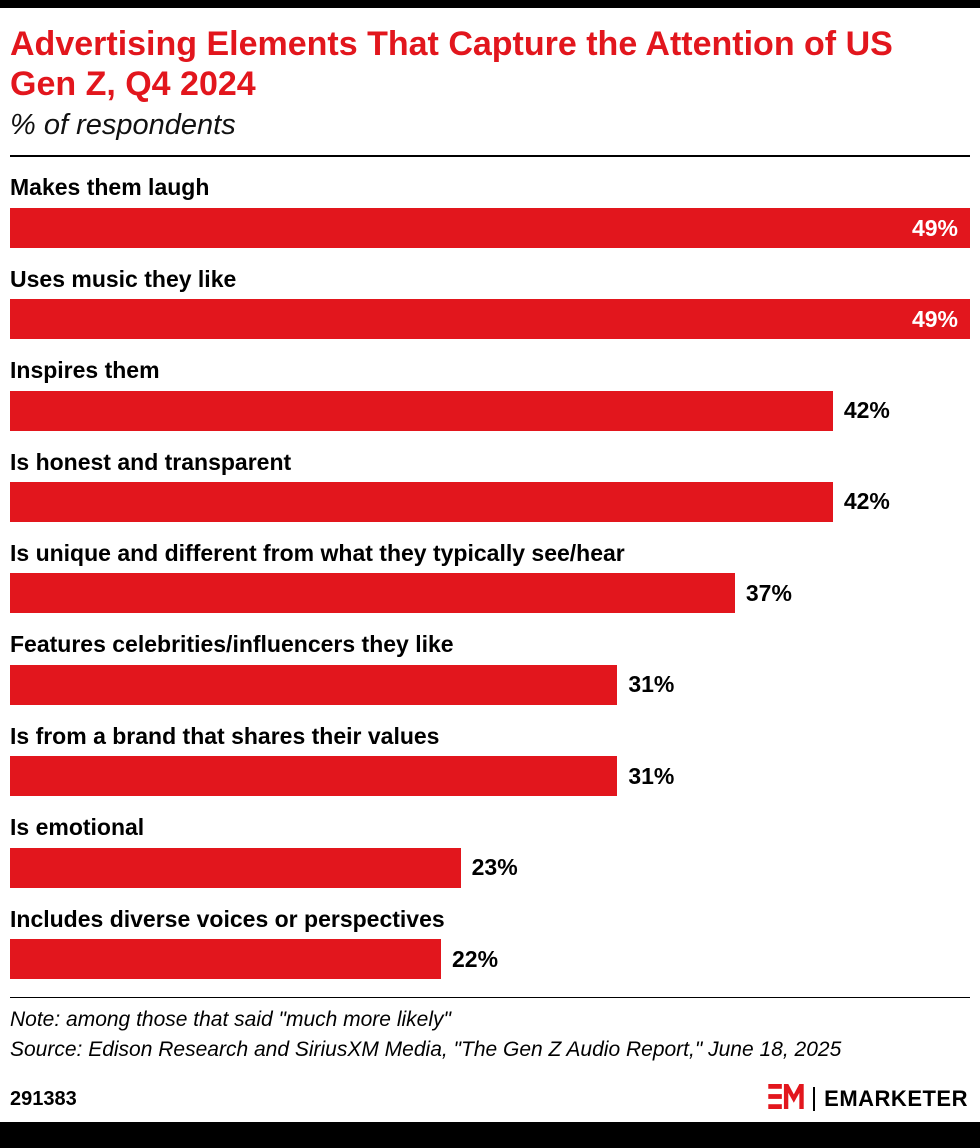  What do you see at coordinates (490, 156) in the screenshot?
I see `header-divider` at bounding box center [490, 156].